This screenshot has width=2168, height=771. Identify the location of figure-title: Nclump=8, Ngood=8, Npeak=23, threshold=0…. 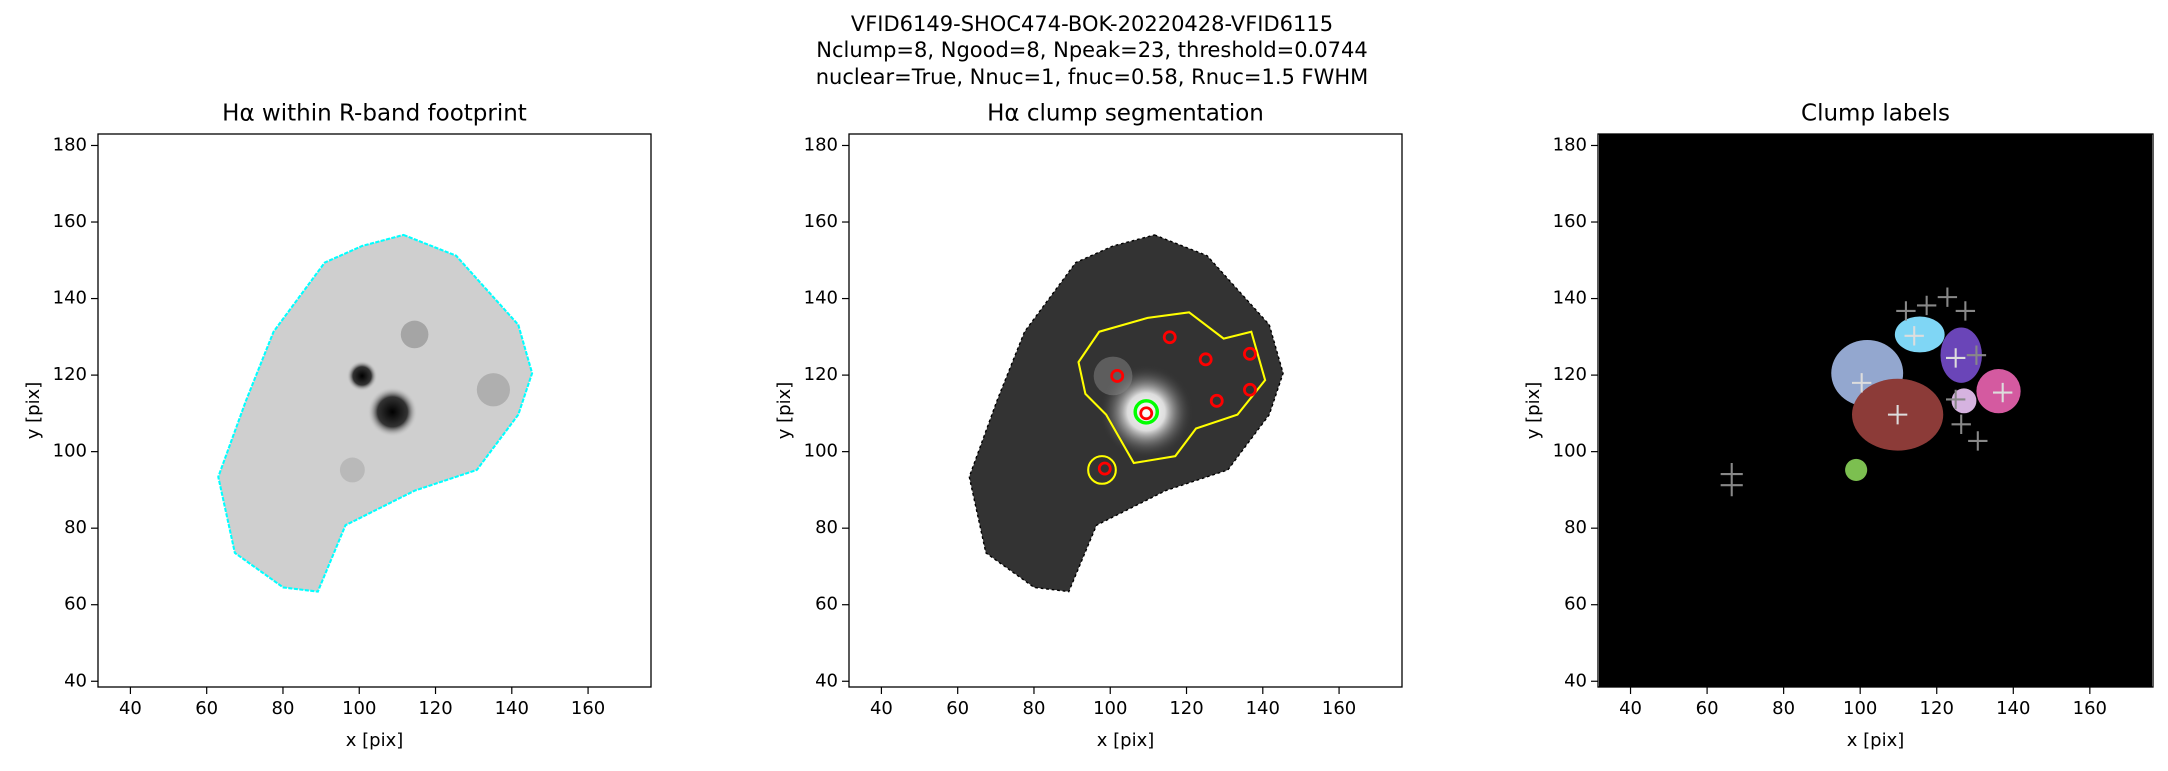
(1092, 50).